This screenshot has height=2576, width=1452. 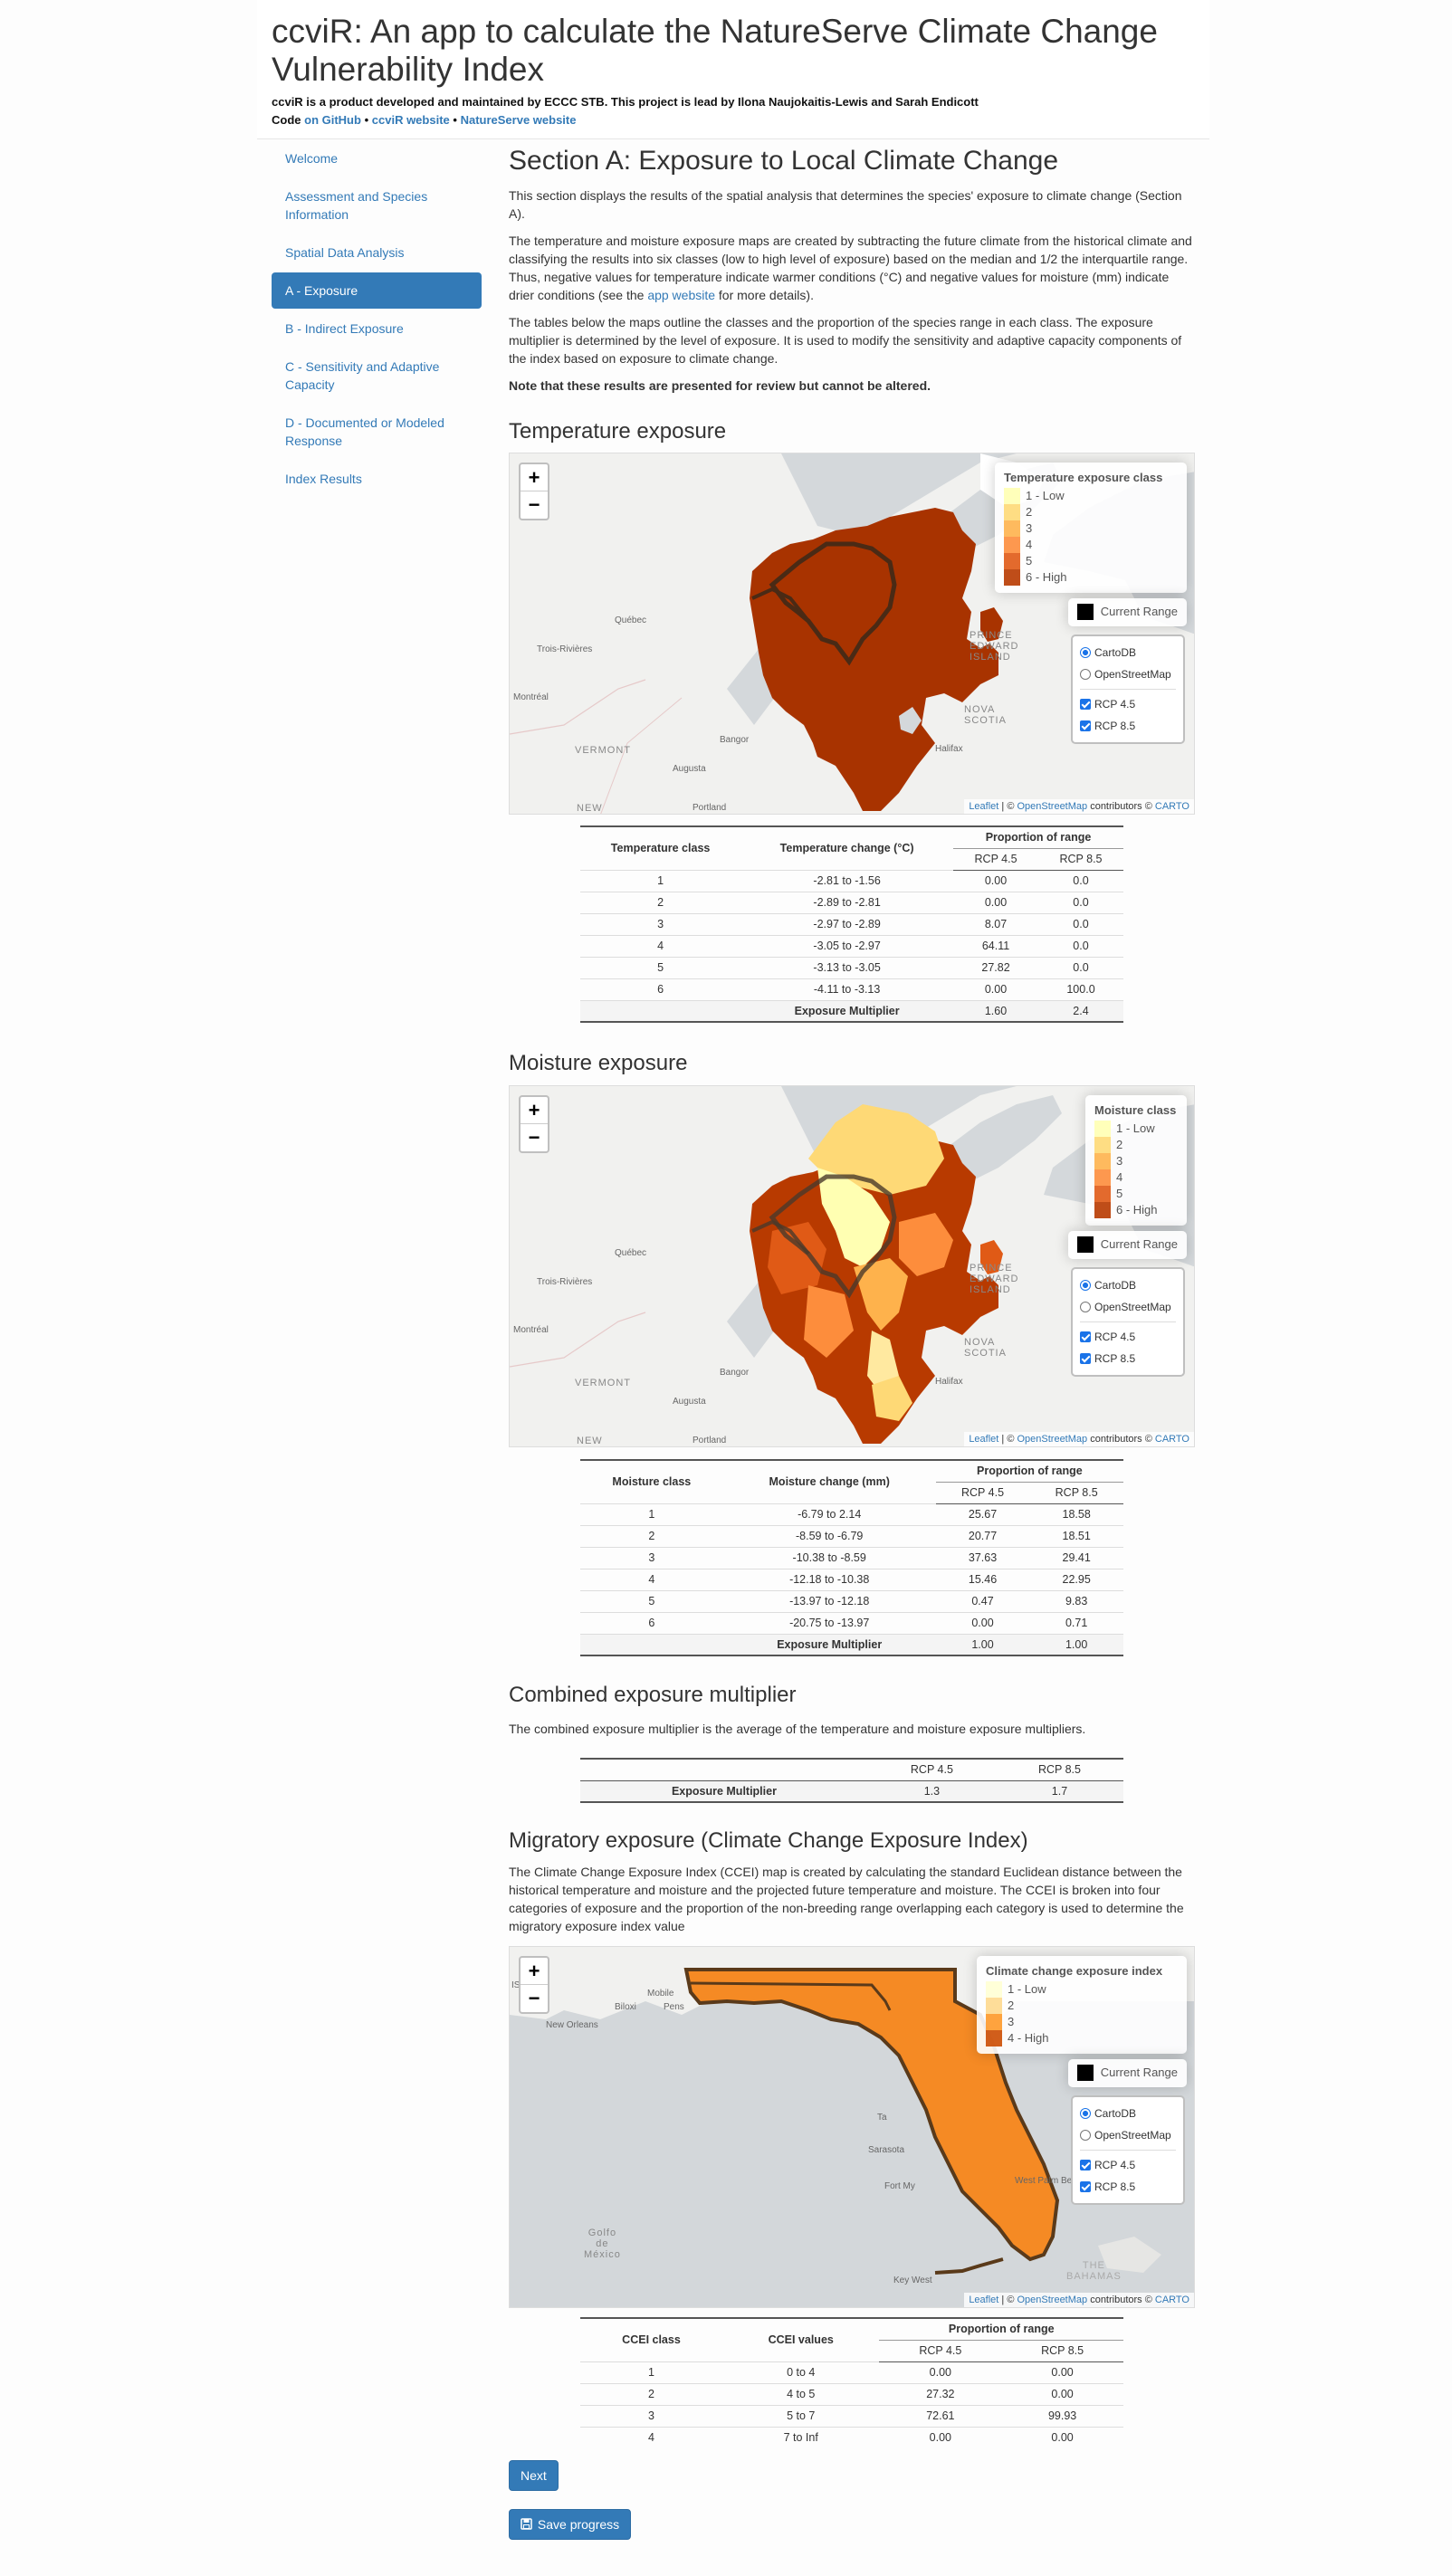 I want to click on table-row: 1 -6.79 to 2.14 25.67 18.58, so click(x=851, y=1514).